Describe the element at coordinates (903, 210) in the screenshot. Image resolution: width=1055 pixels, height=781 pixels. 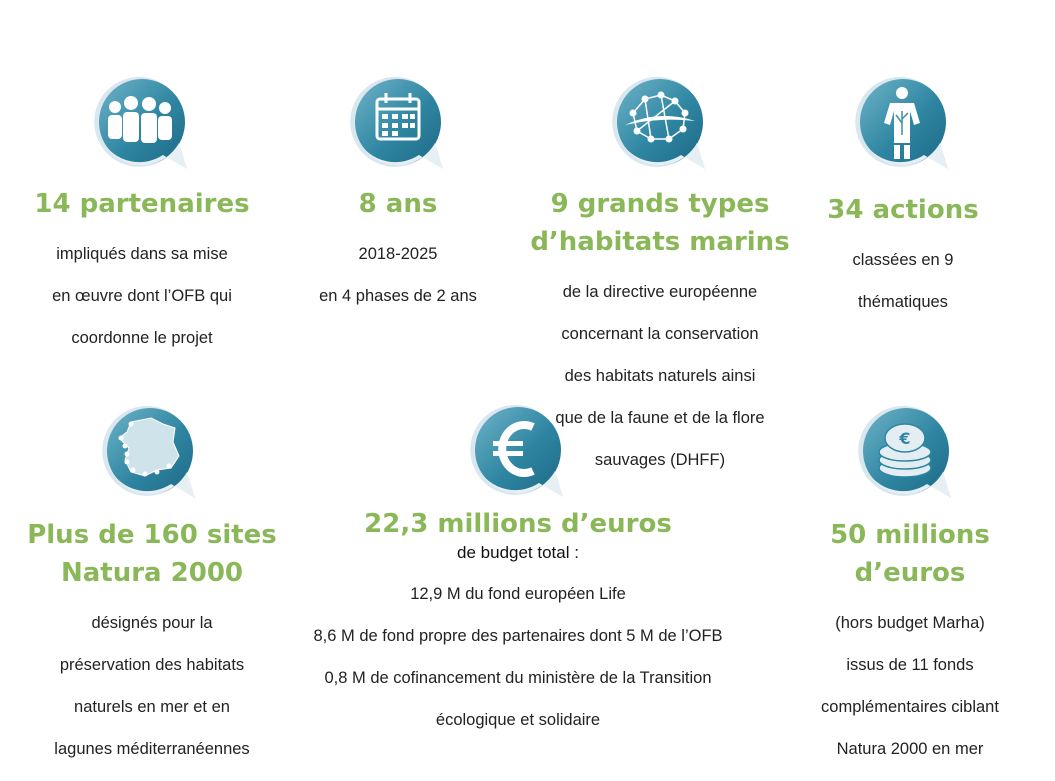
I see `stat-title: 34 actions` at that location.